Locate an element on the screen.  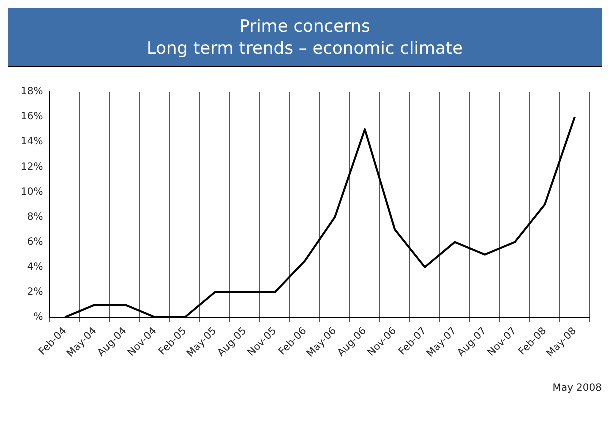
y-tick-label: 4% is located at coordinates (35, 267).